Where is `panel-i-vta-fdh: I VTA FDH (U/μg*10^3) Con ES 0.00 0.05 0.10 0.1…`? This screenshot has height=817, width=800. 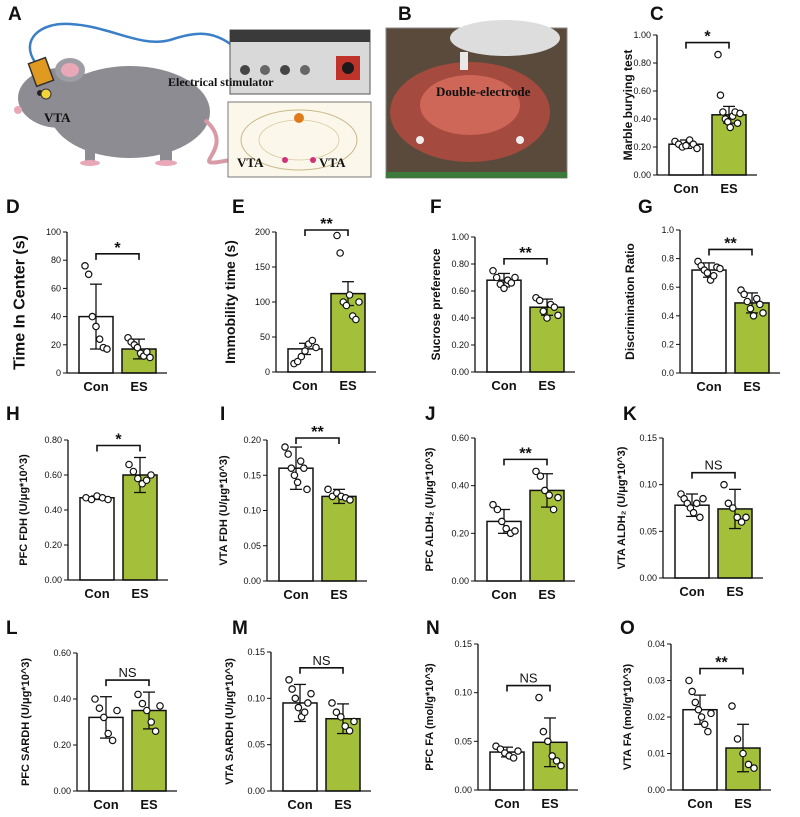
panel-i-vta-fdh: I VTA FDH (U/μg*10^3) Con ES 0.00 0.05 0.10 0.1… is located at coordinates (292, 503).